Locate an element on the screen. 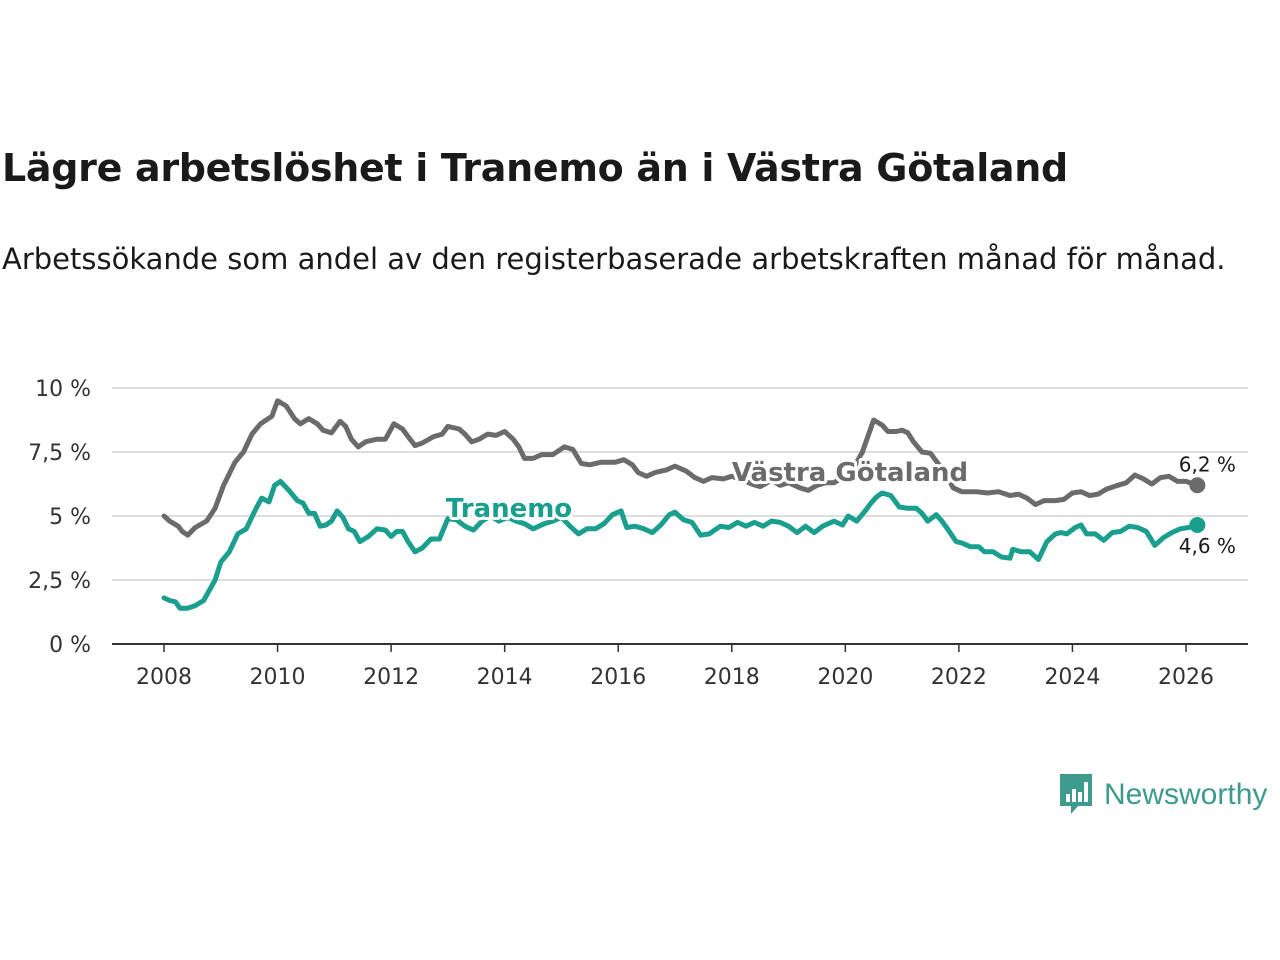 This screenshot has height=960, width=1280. x-tick-label: 2024 is located at coordinates (1072, 677).